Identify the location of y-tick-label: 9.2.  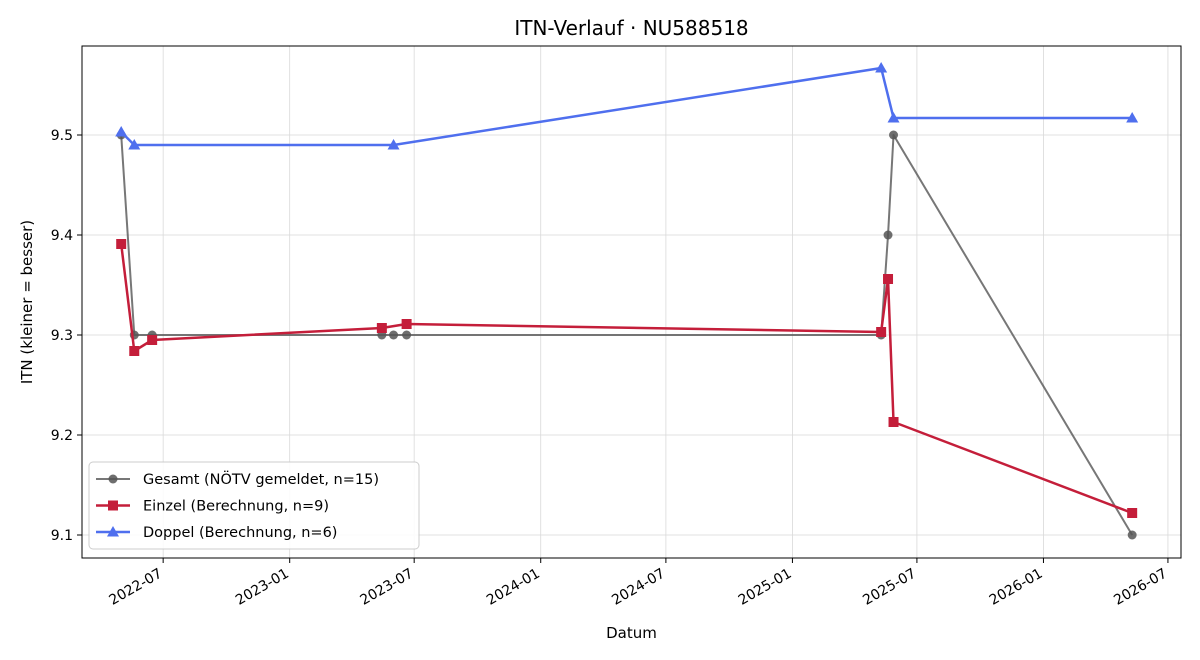
(62, 436).